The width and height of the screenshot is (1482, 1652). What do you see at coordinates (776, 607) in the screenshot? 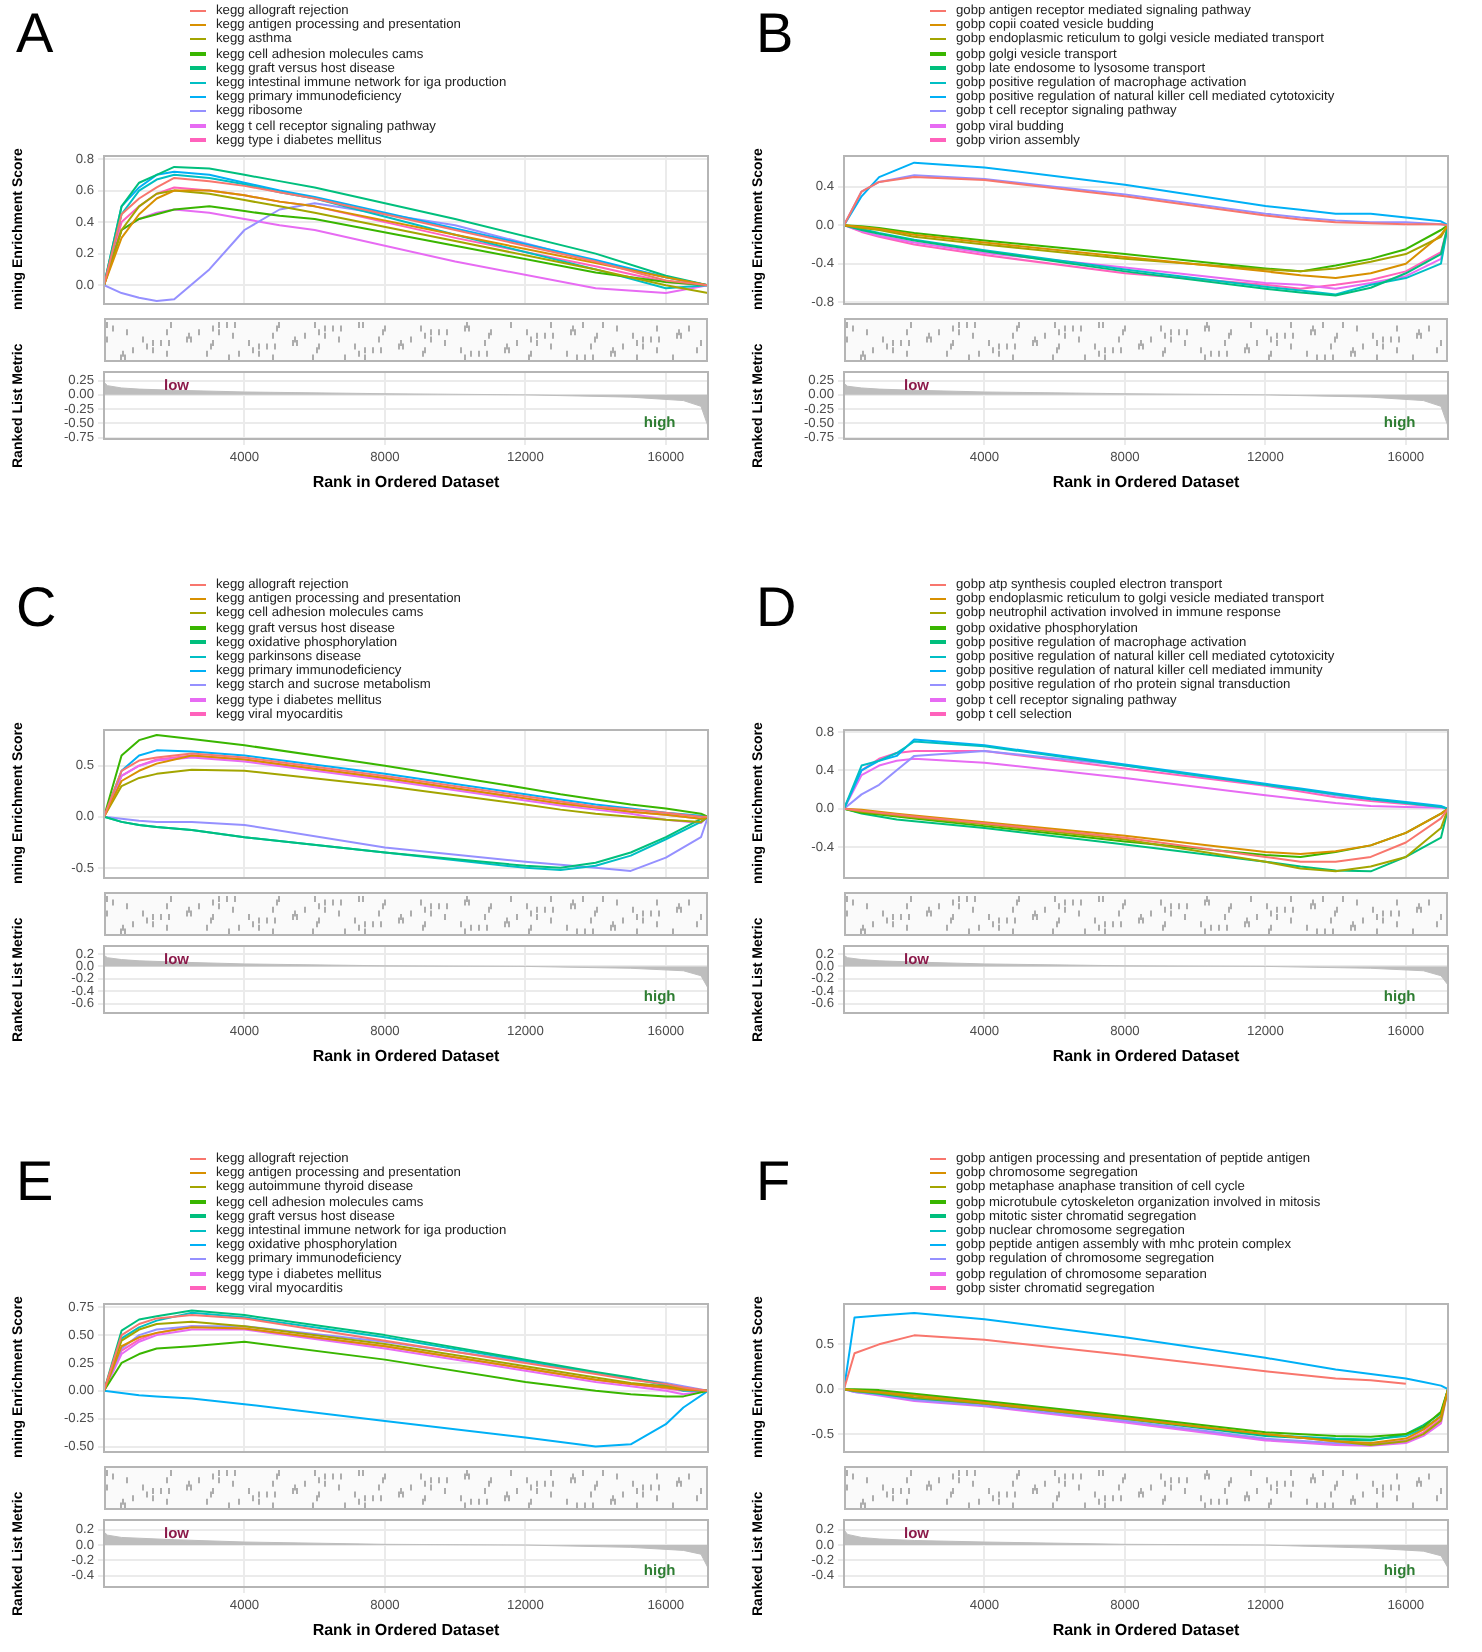
I see `chart-title: D` at bounding box center [776, 607].